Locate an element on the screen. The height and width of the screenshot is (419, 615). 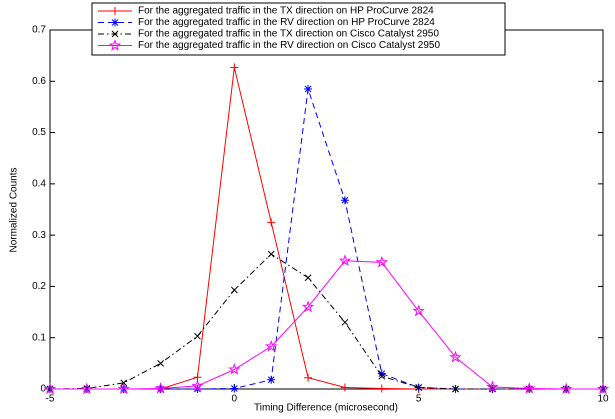
legend-box is located at coordinates (298, 29).